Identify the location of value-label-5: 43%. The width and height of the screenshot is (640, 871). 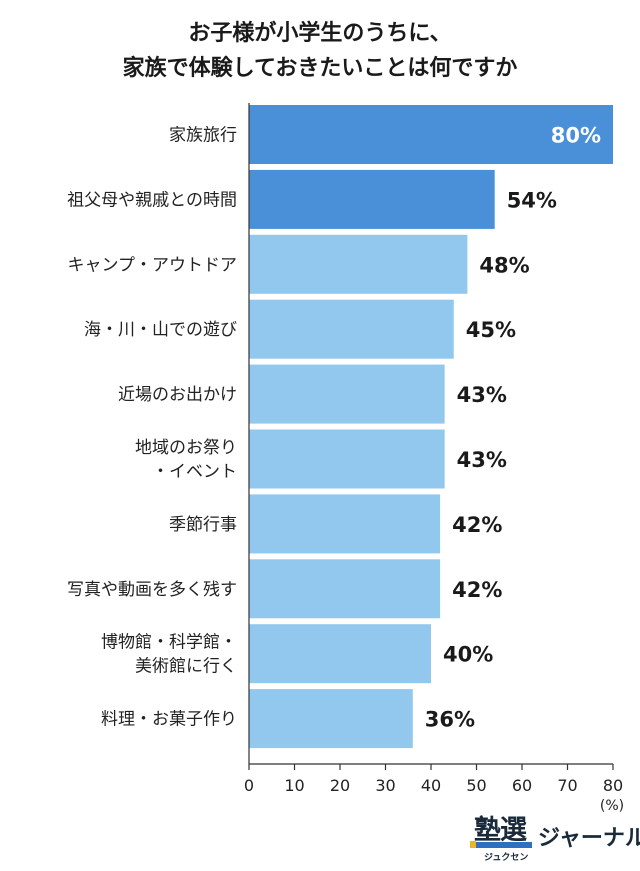
(482, 460).